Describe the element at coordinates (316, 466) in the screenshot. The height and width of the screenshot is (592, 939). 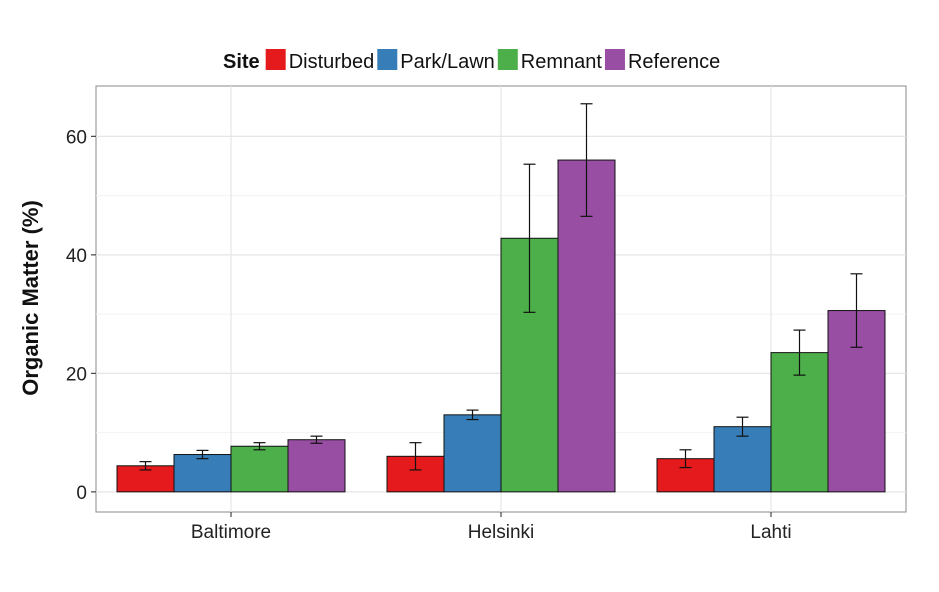
I see `bar-reference-baltimore` at that location.